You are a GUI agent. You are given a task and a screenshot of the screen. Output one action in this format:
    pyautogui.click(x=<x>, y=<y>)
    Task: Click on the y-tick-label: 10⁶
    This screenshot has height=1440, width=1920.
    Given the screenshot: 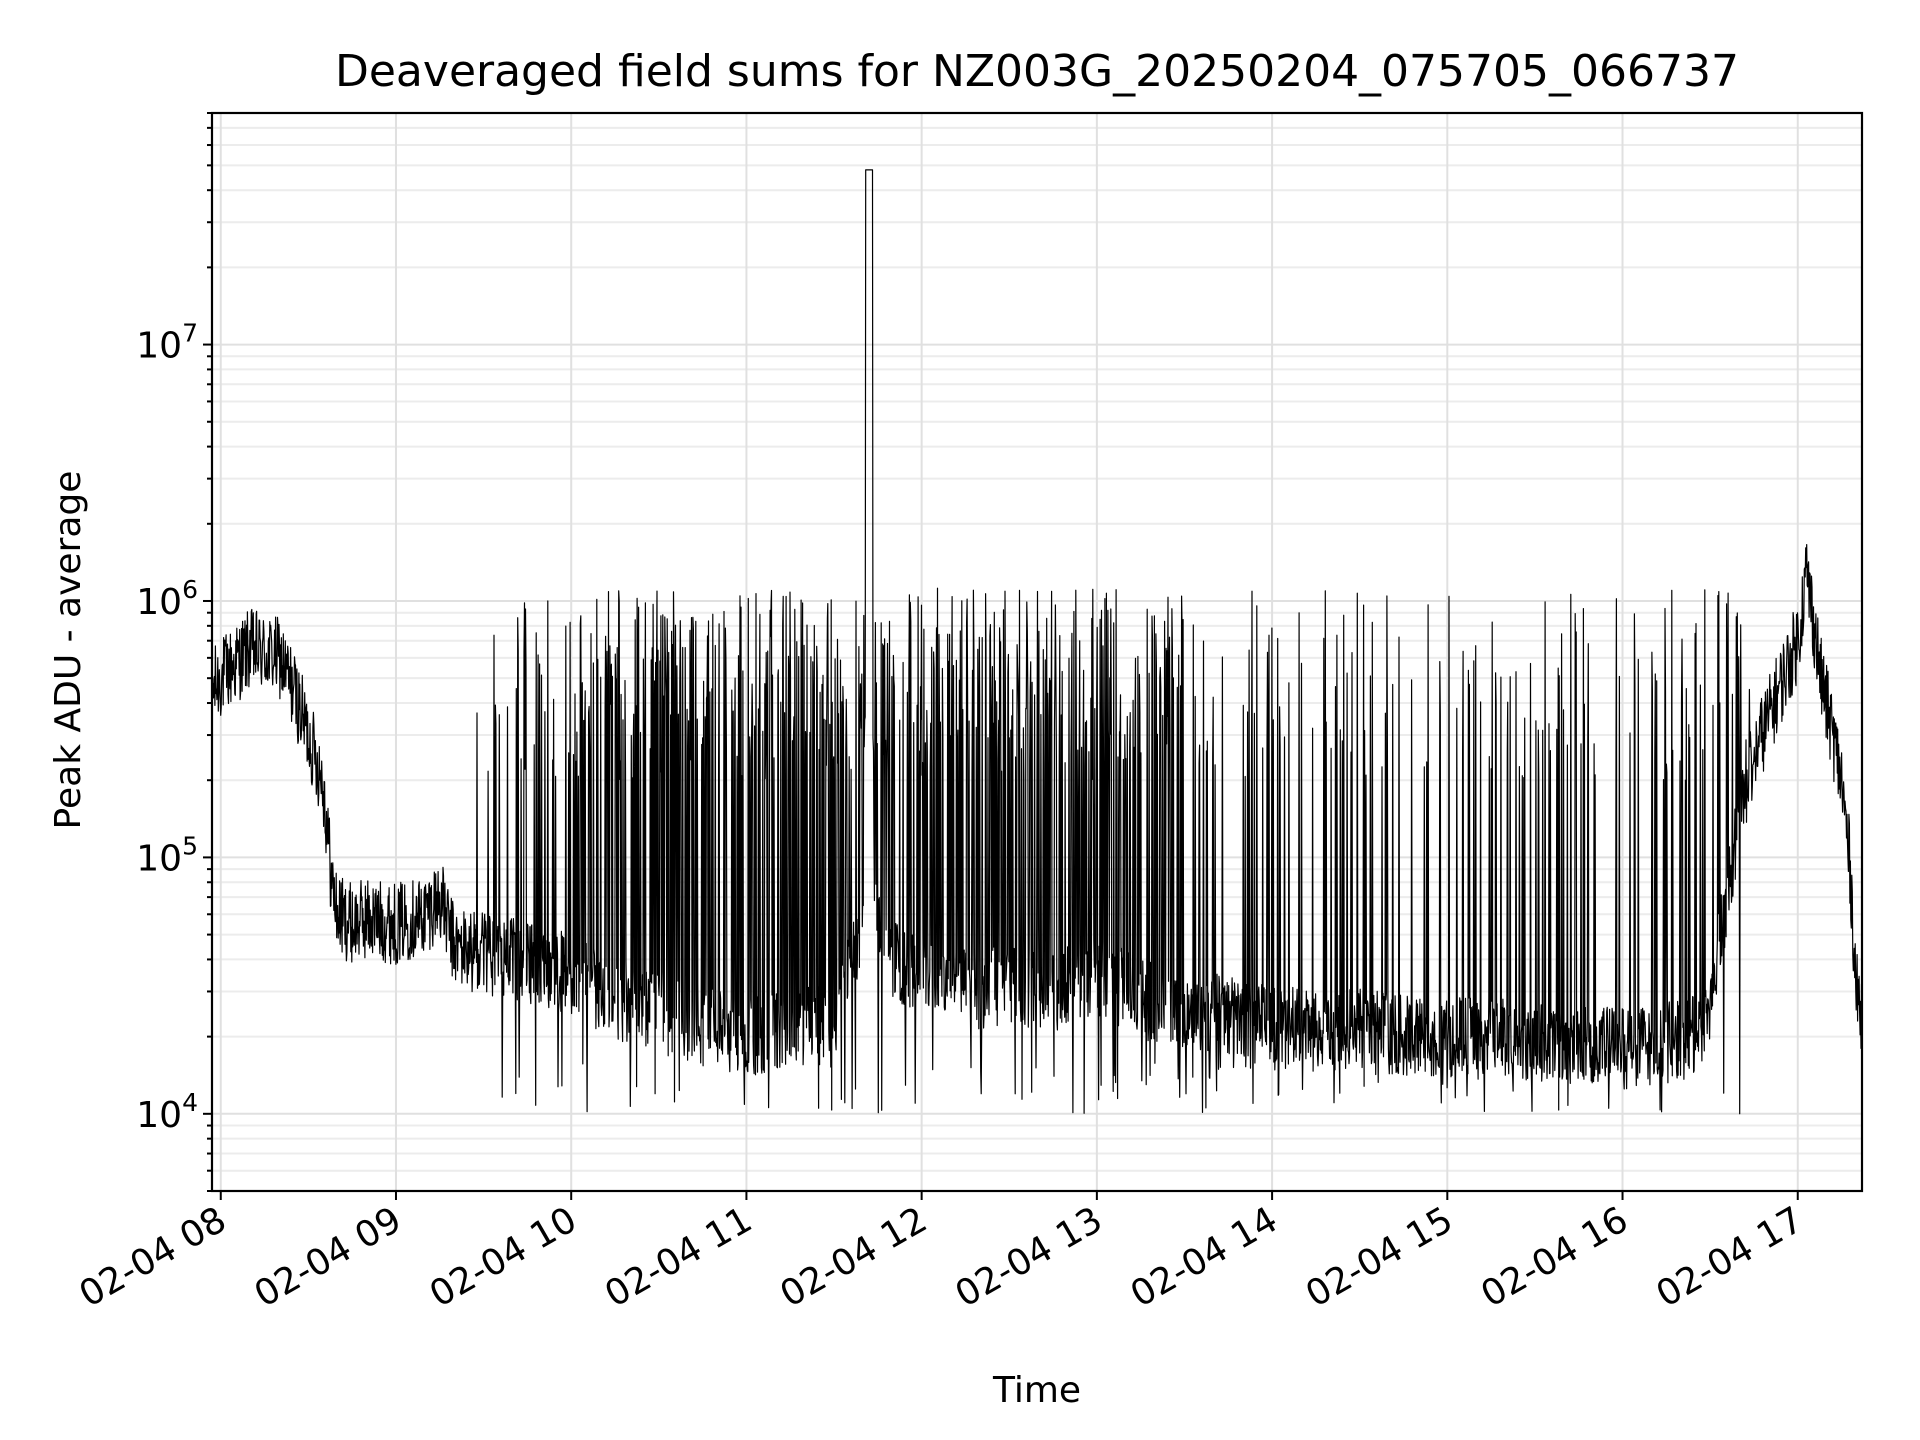 What is the action you would take?
    pyautogui.click(x=167, y=599)
    